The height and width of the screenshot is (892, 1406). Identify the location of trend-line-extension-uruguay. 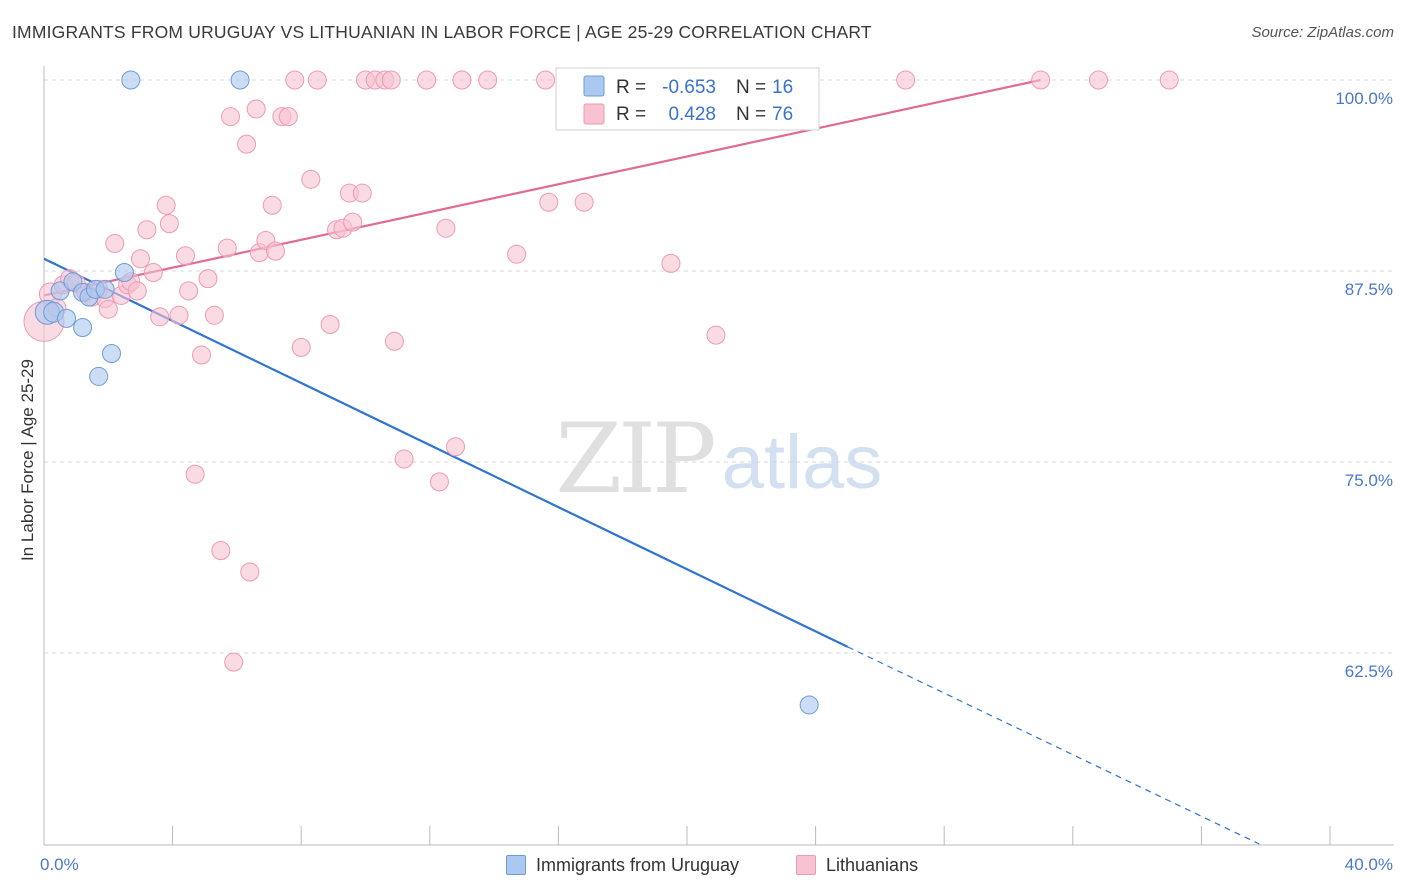
(1053, 745).